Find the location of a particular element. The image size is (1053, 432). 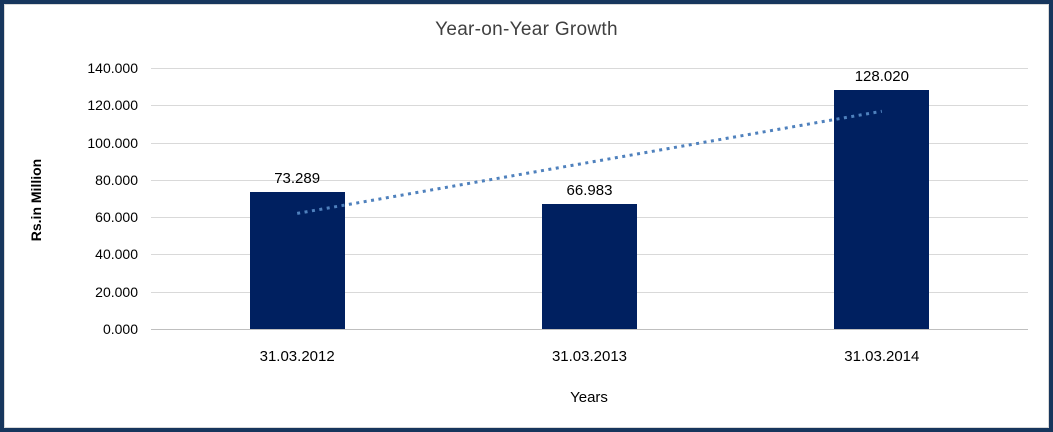

x-tick-label: 31.03.2013 is located at coordinates (589, 356).